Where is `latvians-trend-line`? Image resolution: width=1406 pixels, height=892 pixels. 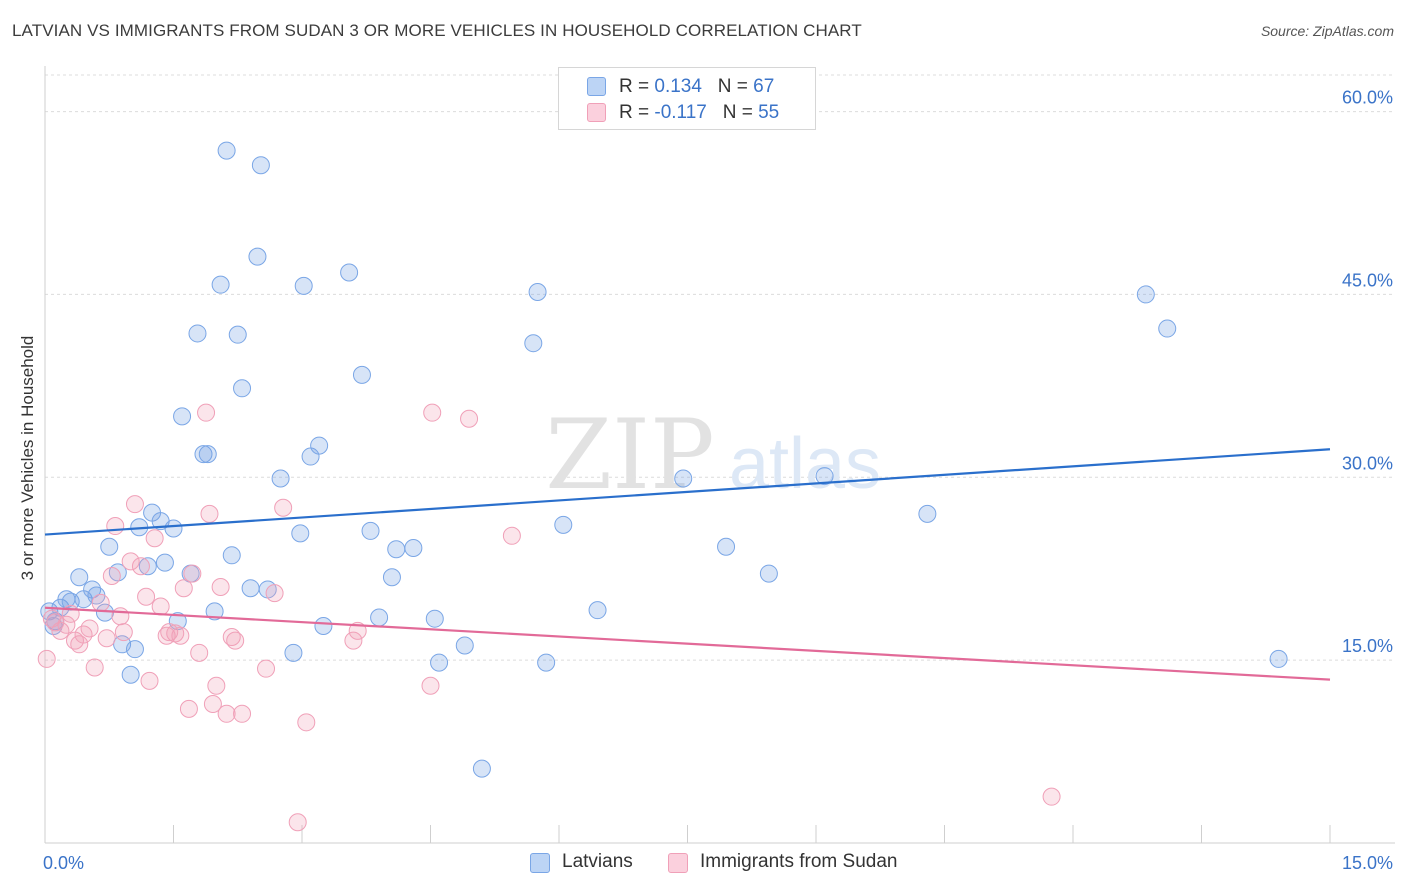 latvians-trend-line is located at coordinates (687, 492).